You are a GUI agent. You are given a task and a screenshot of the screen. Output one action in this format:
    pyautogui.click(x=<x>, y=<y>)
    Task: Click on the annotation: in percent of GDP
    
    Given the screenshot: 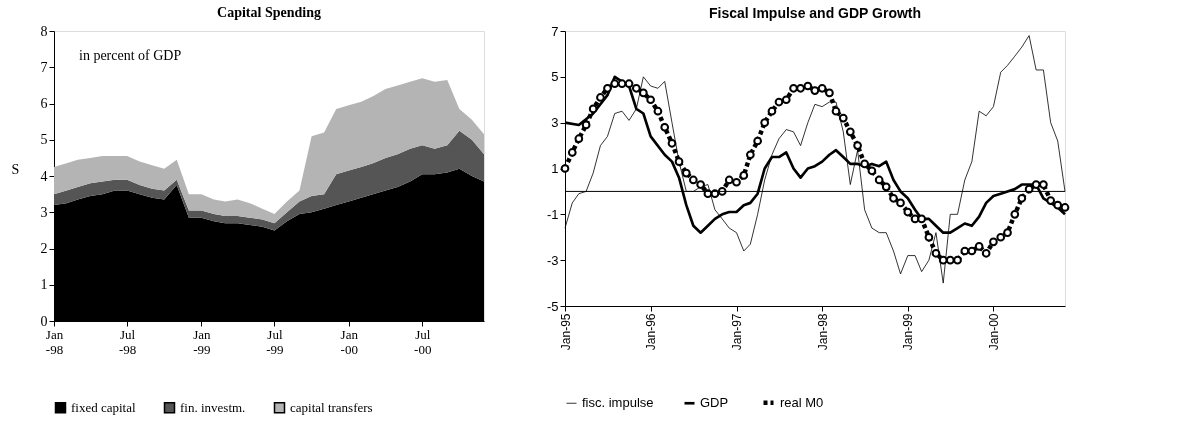 What is the action you would take?
    pyautogui.click(x=130, y=55)
    